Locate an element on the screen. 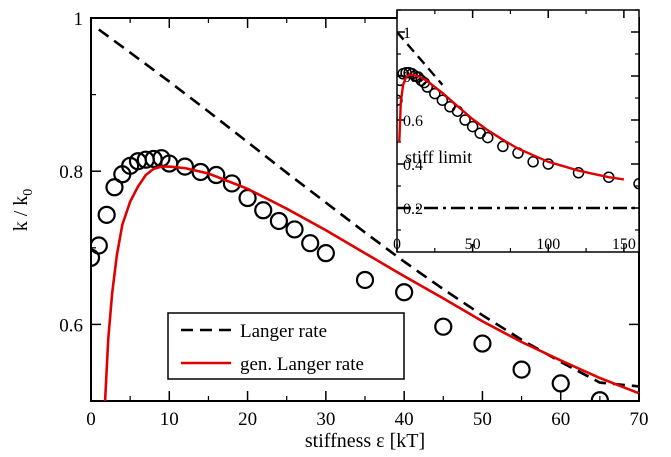  inset-x-tick-label: 150 is located at coordinates (624, 244).